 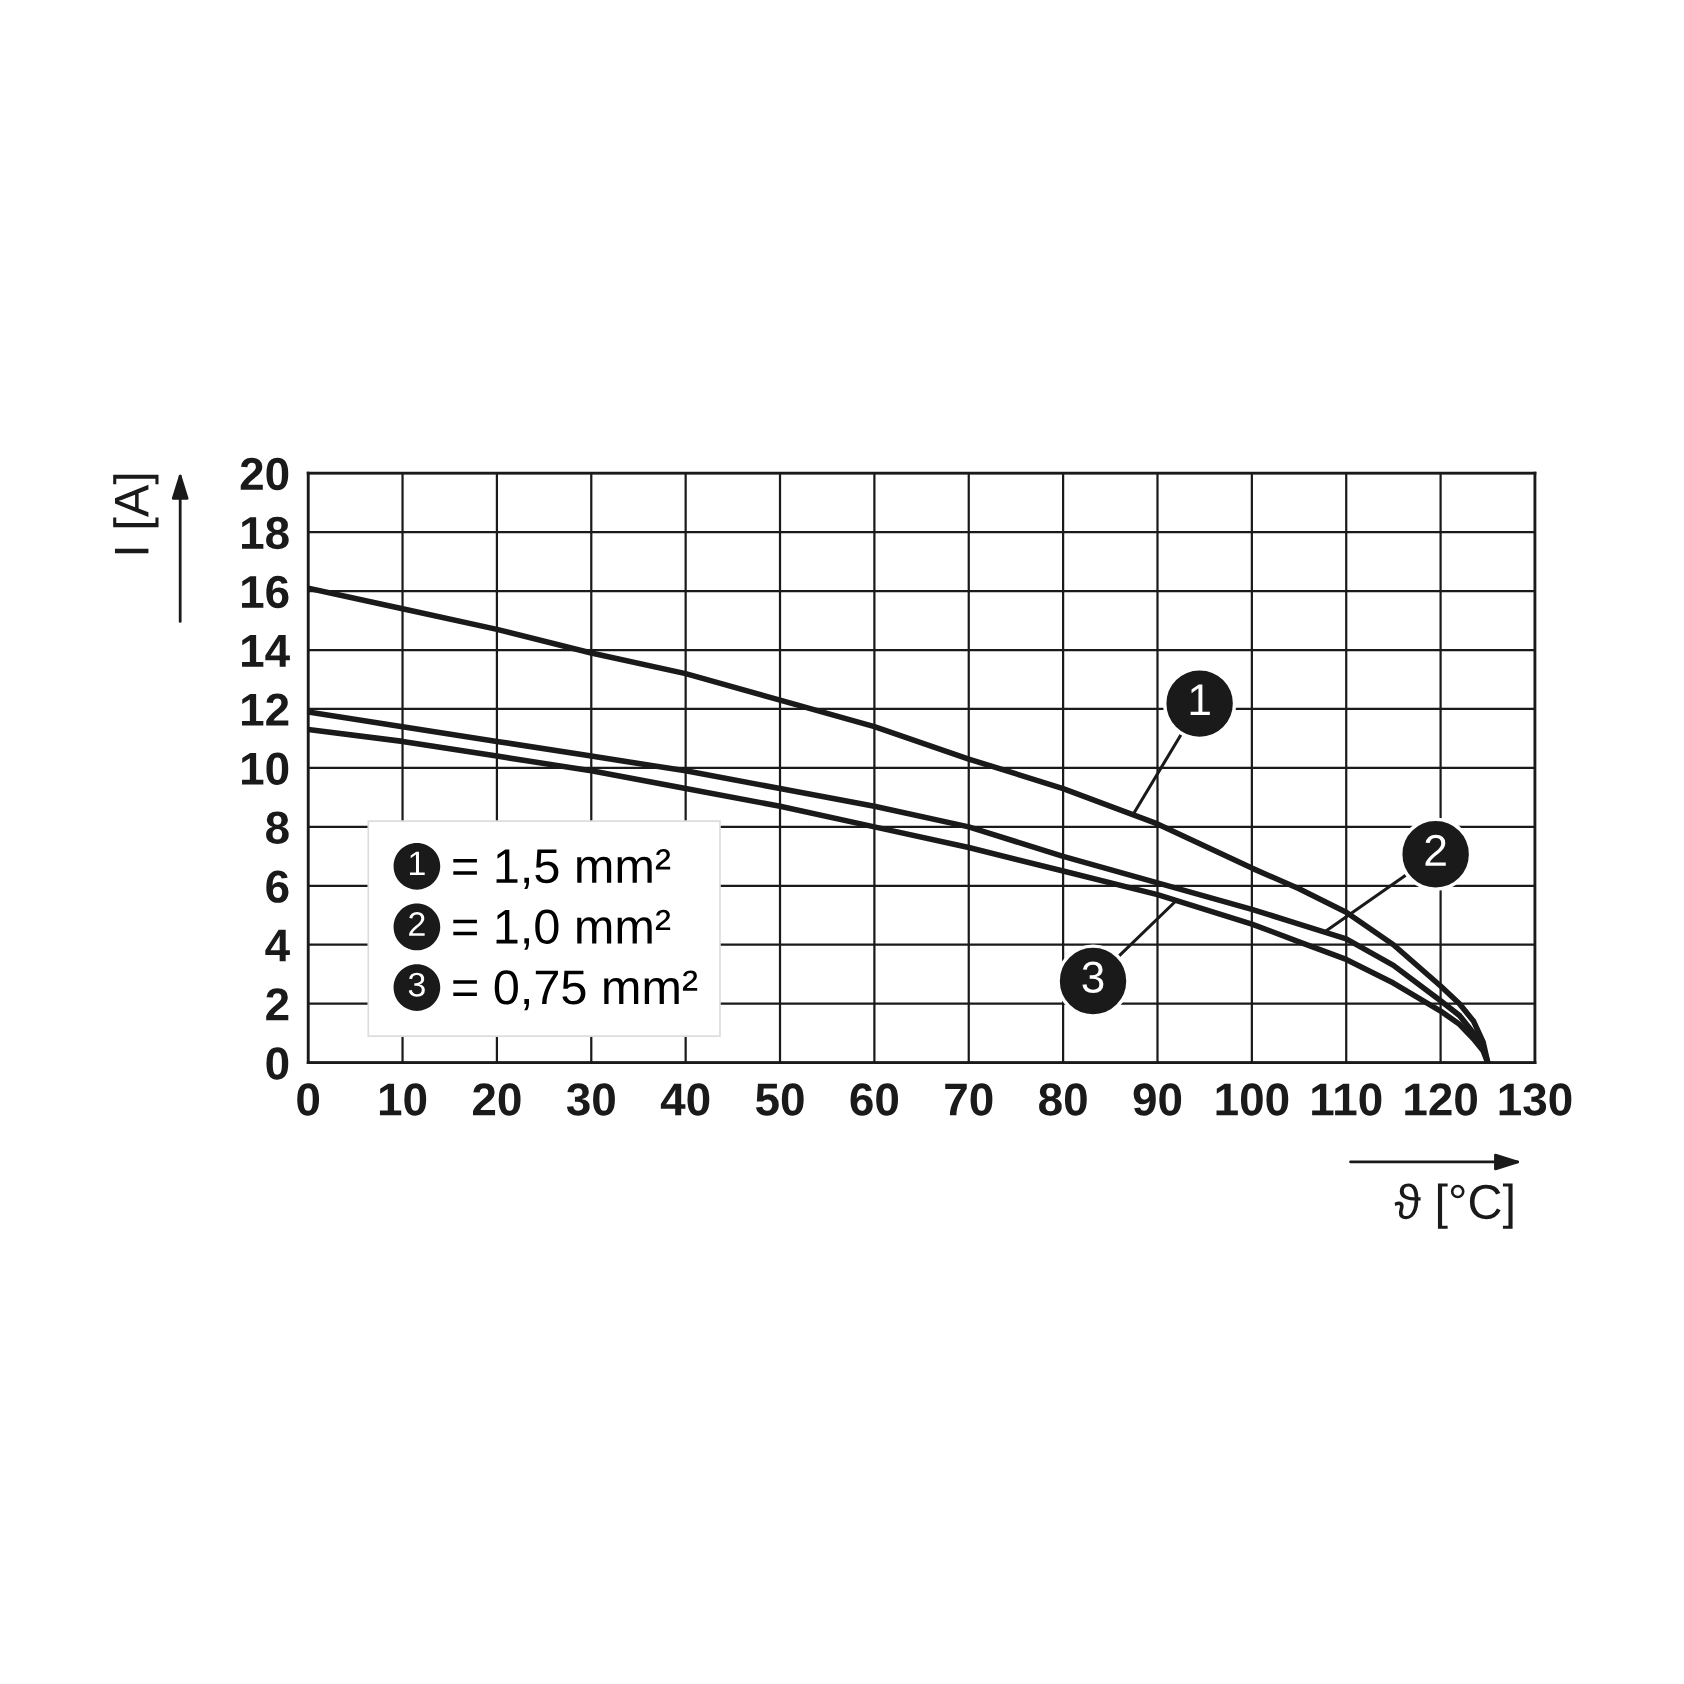 I want to click on y-tick-label: 10, so click(x=265, y=768).